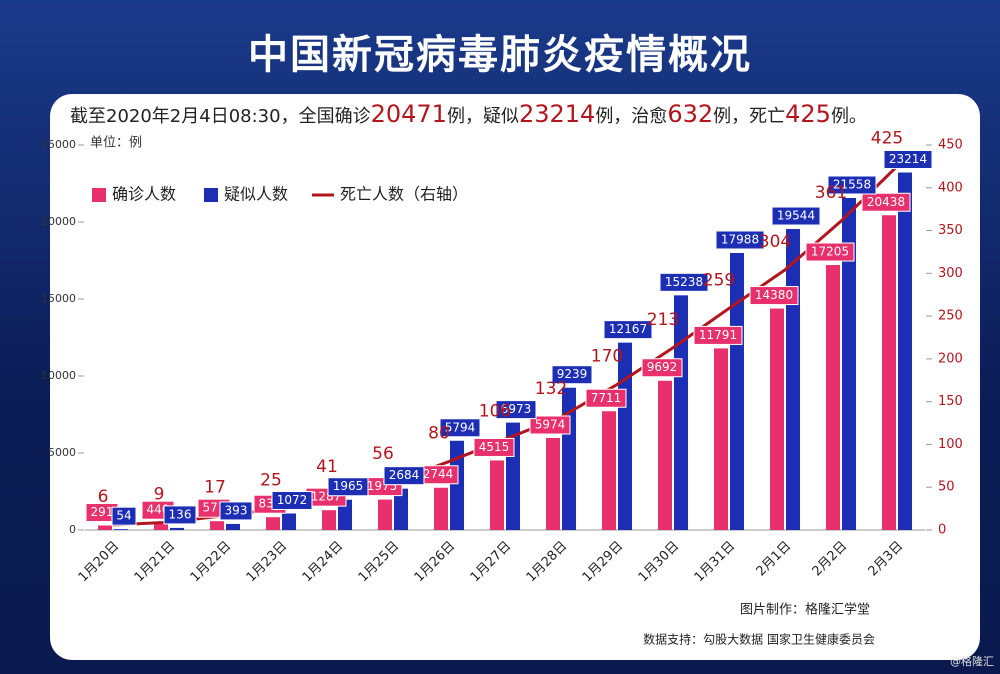 This screenshot has width=1000, height=674. What do you see at coordinates (663, 320) in the screenshot?
I see `death-value-label: 213` at bounding box center [663, 320].